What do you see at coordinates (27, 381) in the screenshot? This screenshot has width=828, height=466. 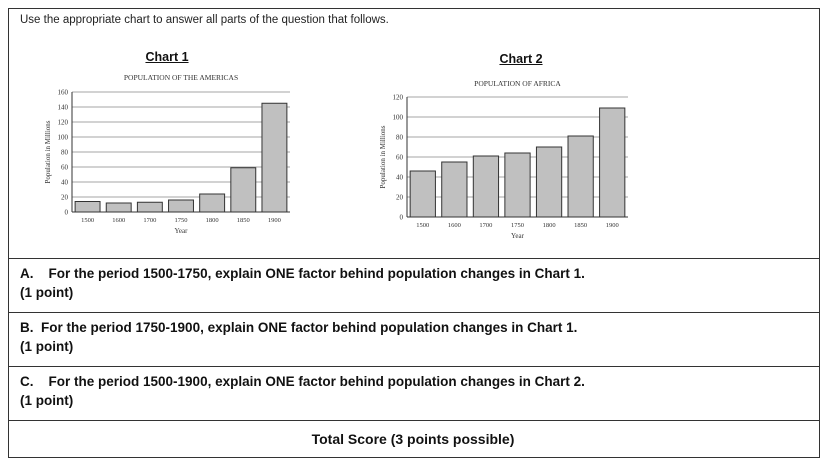 I see `question-letter: C.` at bounding box center [27, 381].